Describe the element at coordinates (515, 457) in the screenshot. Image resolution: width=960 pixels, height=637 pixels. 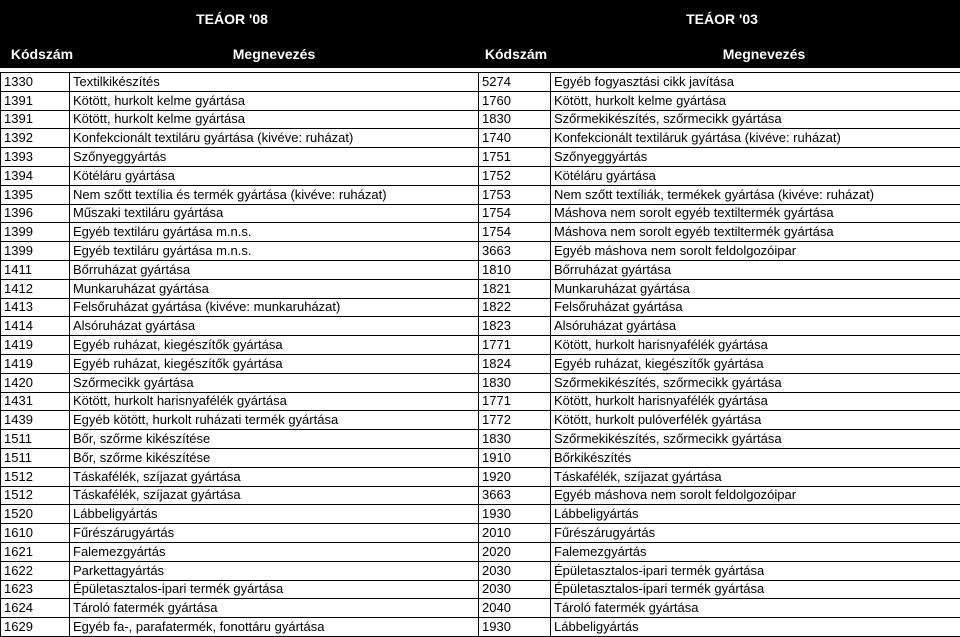
I see `code-2003-cell: 1910` at that location.